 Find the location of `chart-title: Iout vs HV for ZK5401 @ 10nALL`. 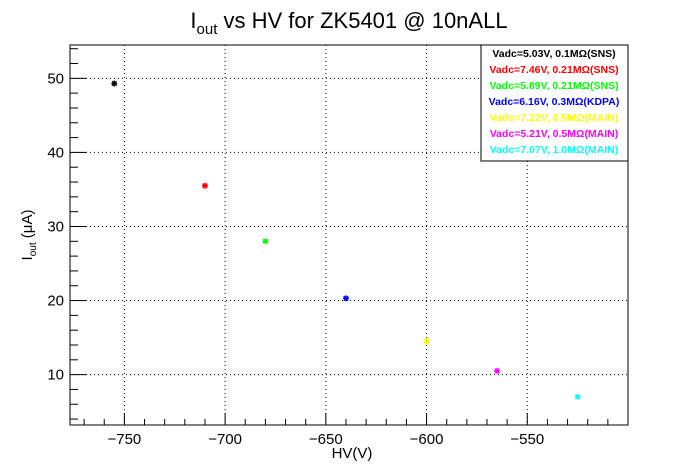

chart-title: Iout vs HV for ZK5401 @ 10nALL is located at coordinates (348, 23).